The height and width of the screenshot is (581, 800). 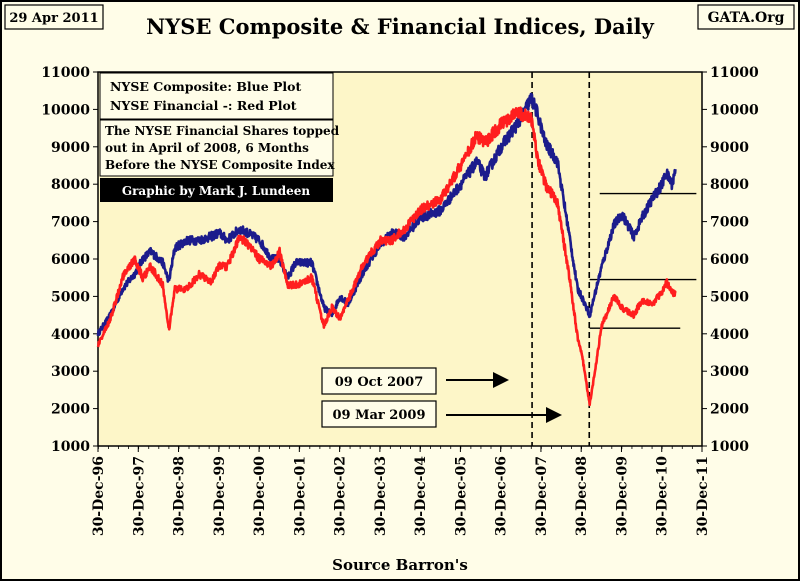 I want to click on x-tick-label: 30-Dec-11, so click(x=703, y=496).